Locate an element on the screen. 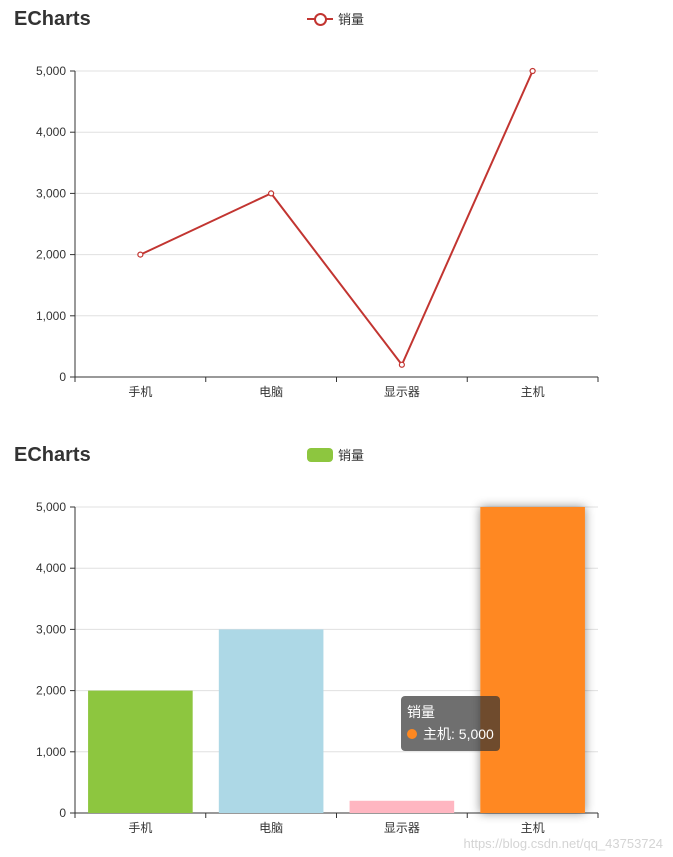 This screenshot has width=673, height=857. line-y-tick-label: 4,000 is located at coordinates (51, 132).